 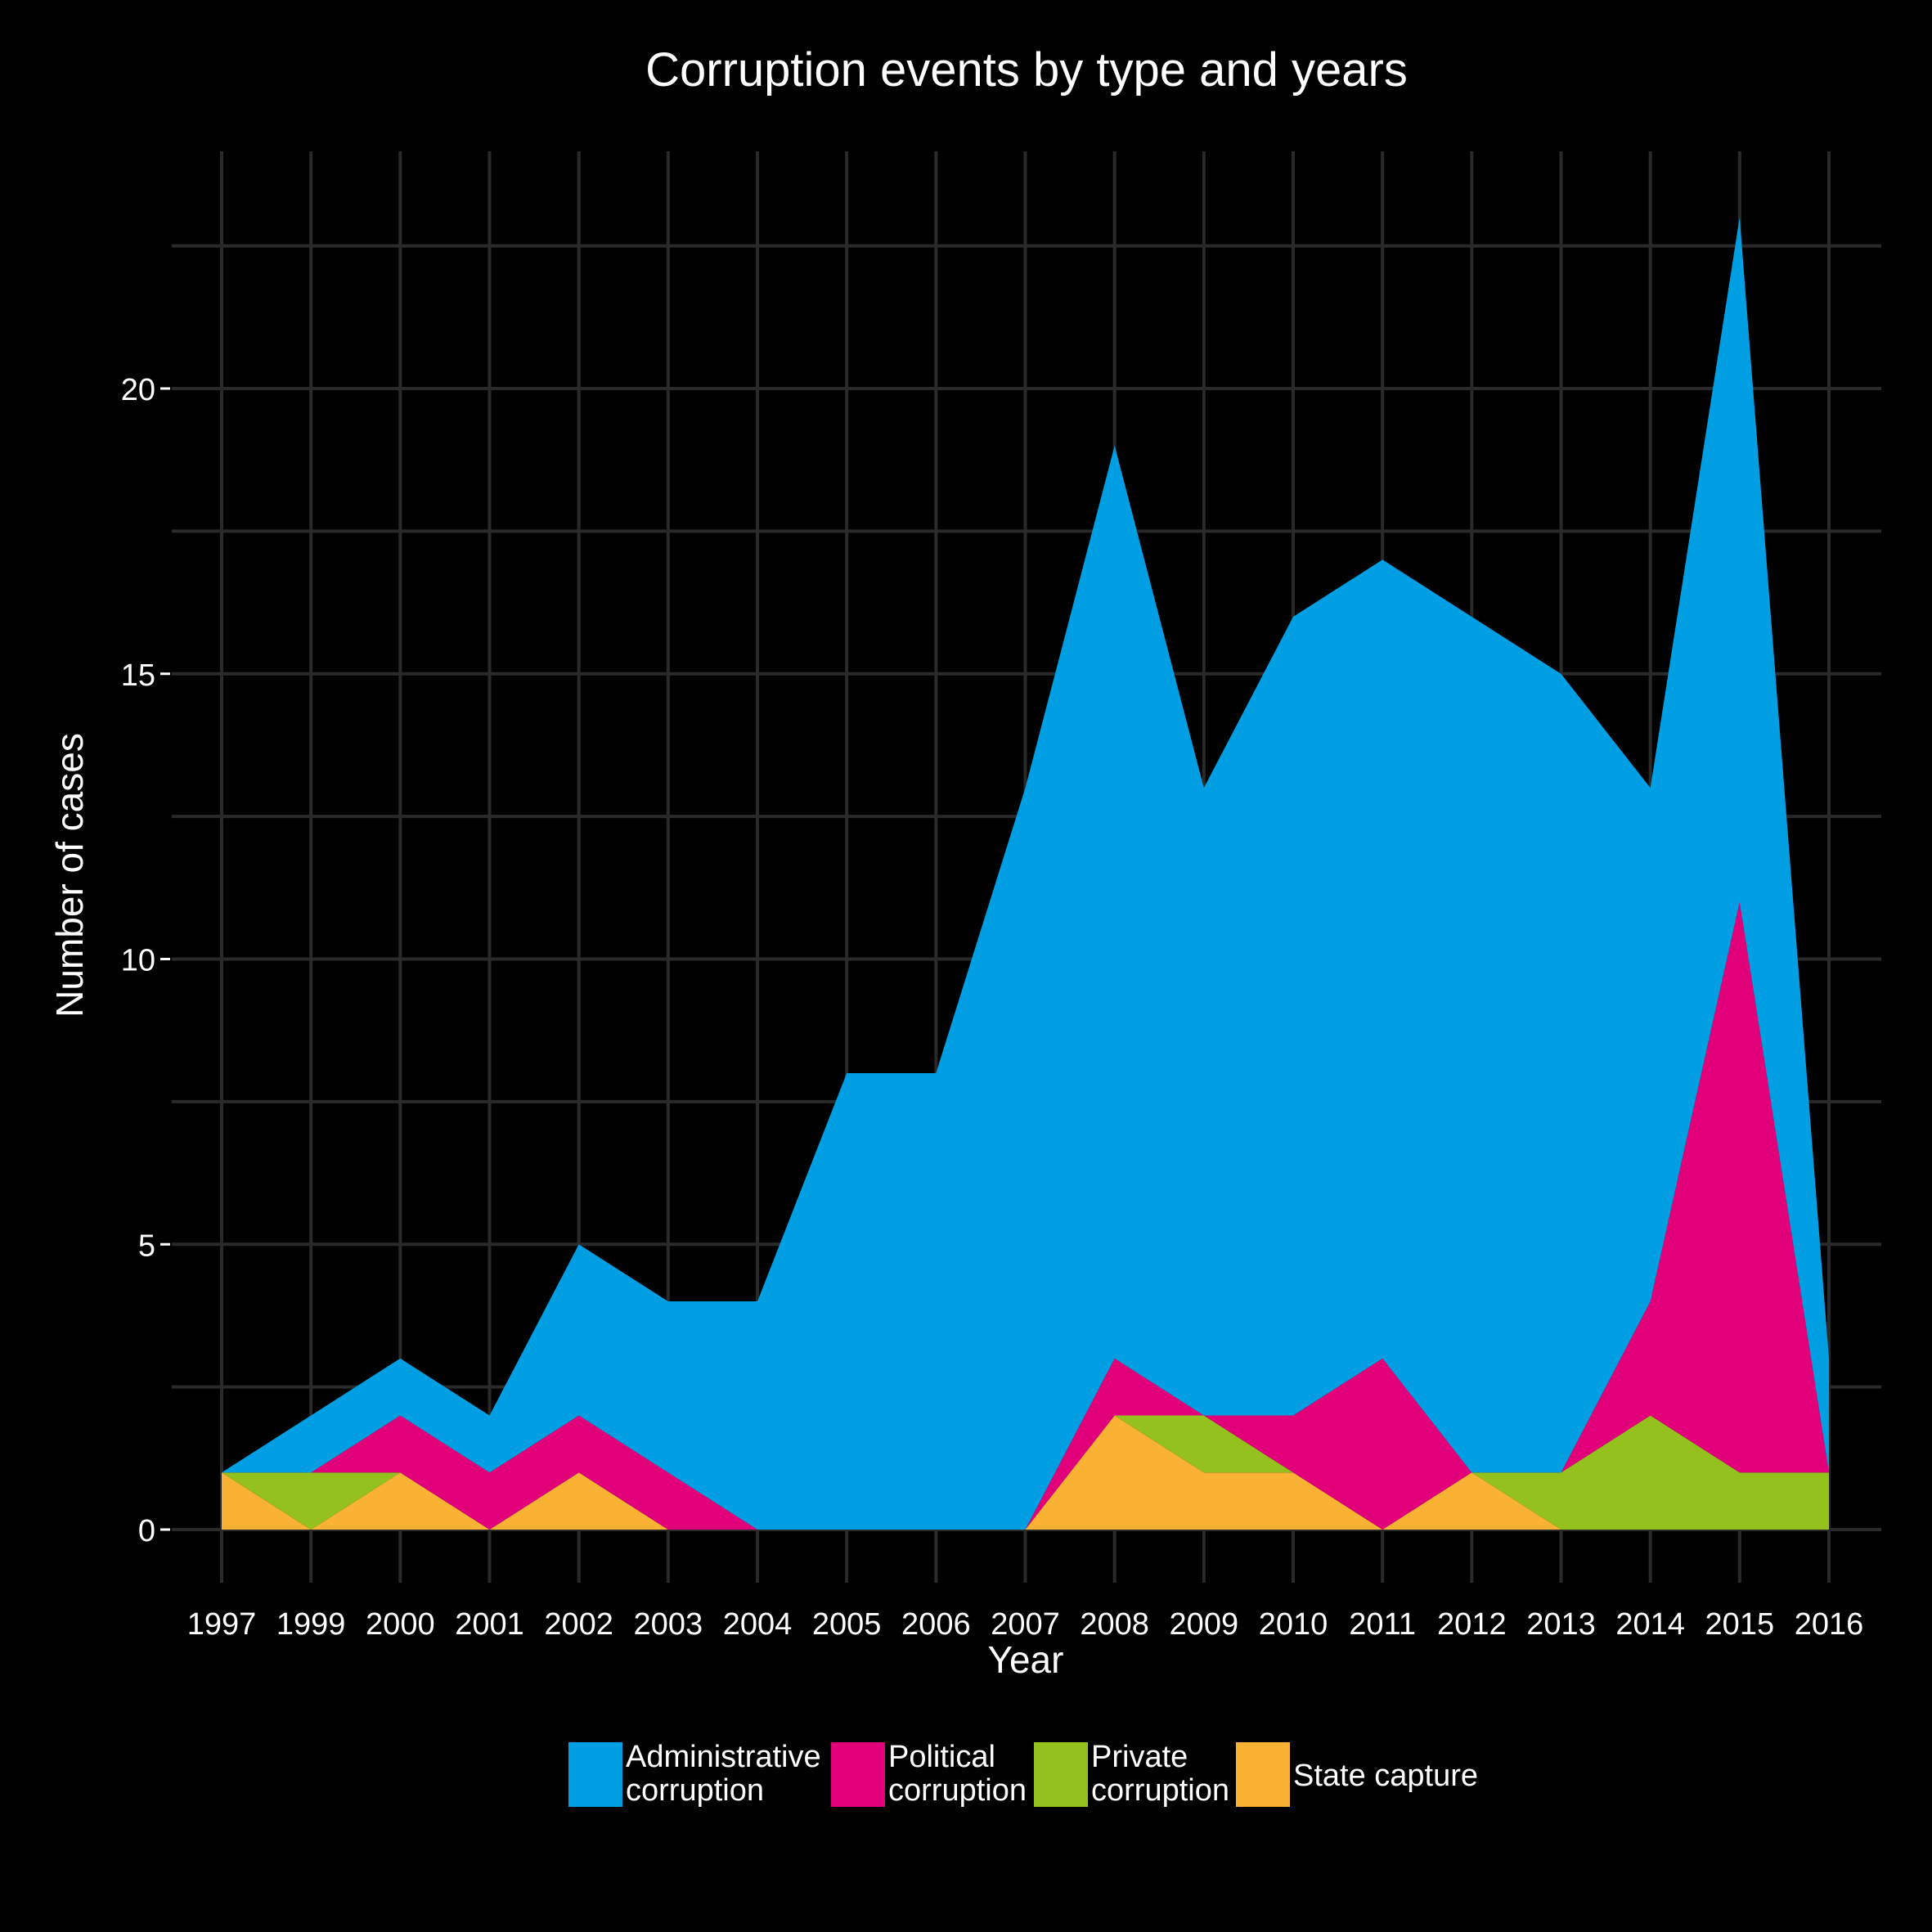 What do you see at coordinates (1561, 1624) in the screenshot?
I see `x-tick-label: 2013` at bounding box center [1561, 1624].